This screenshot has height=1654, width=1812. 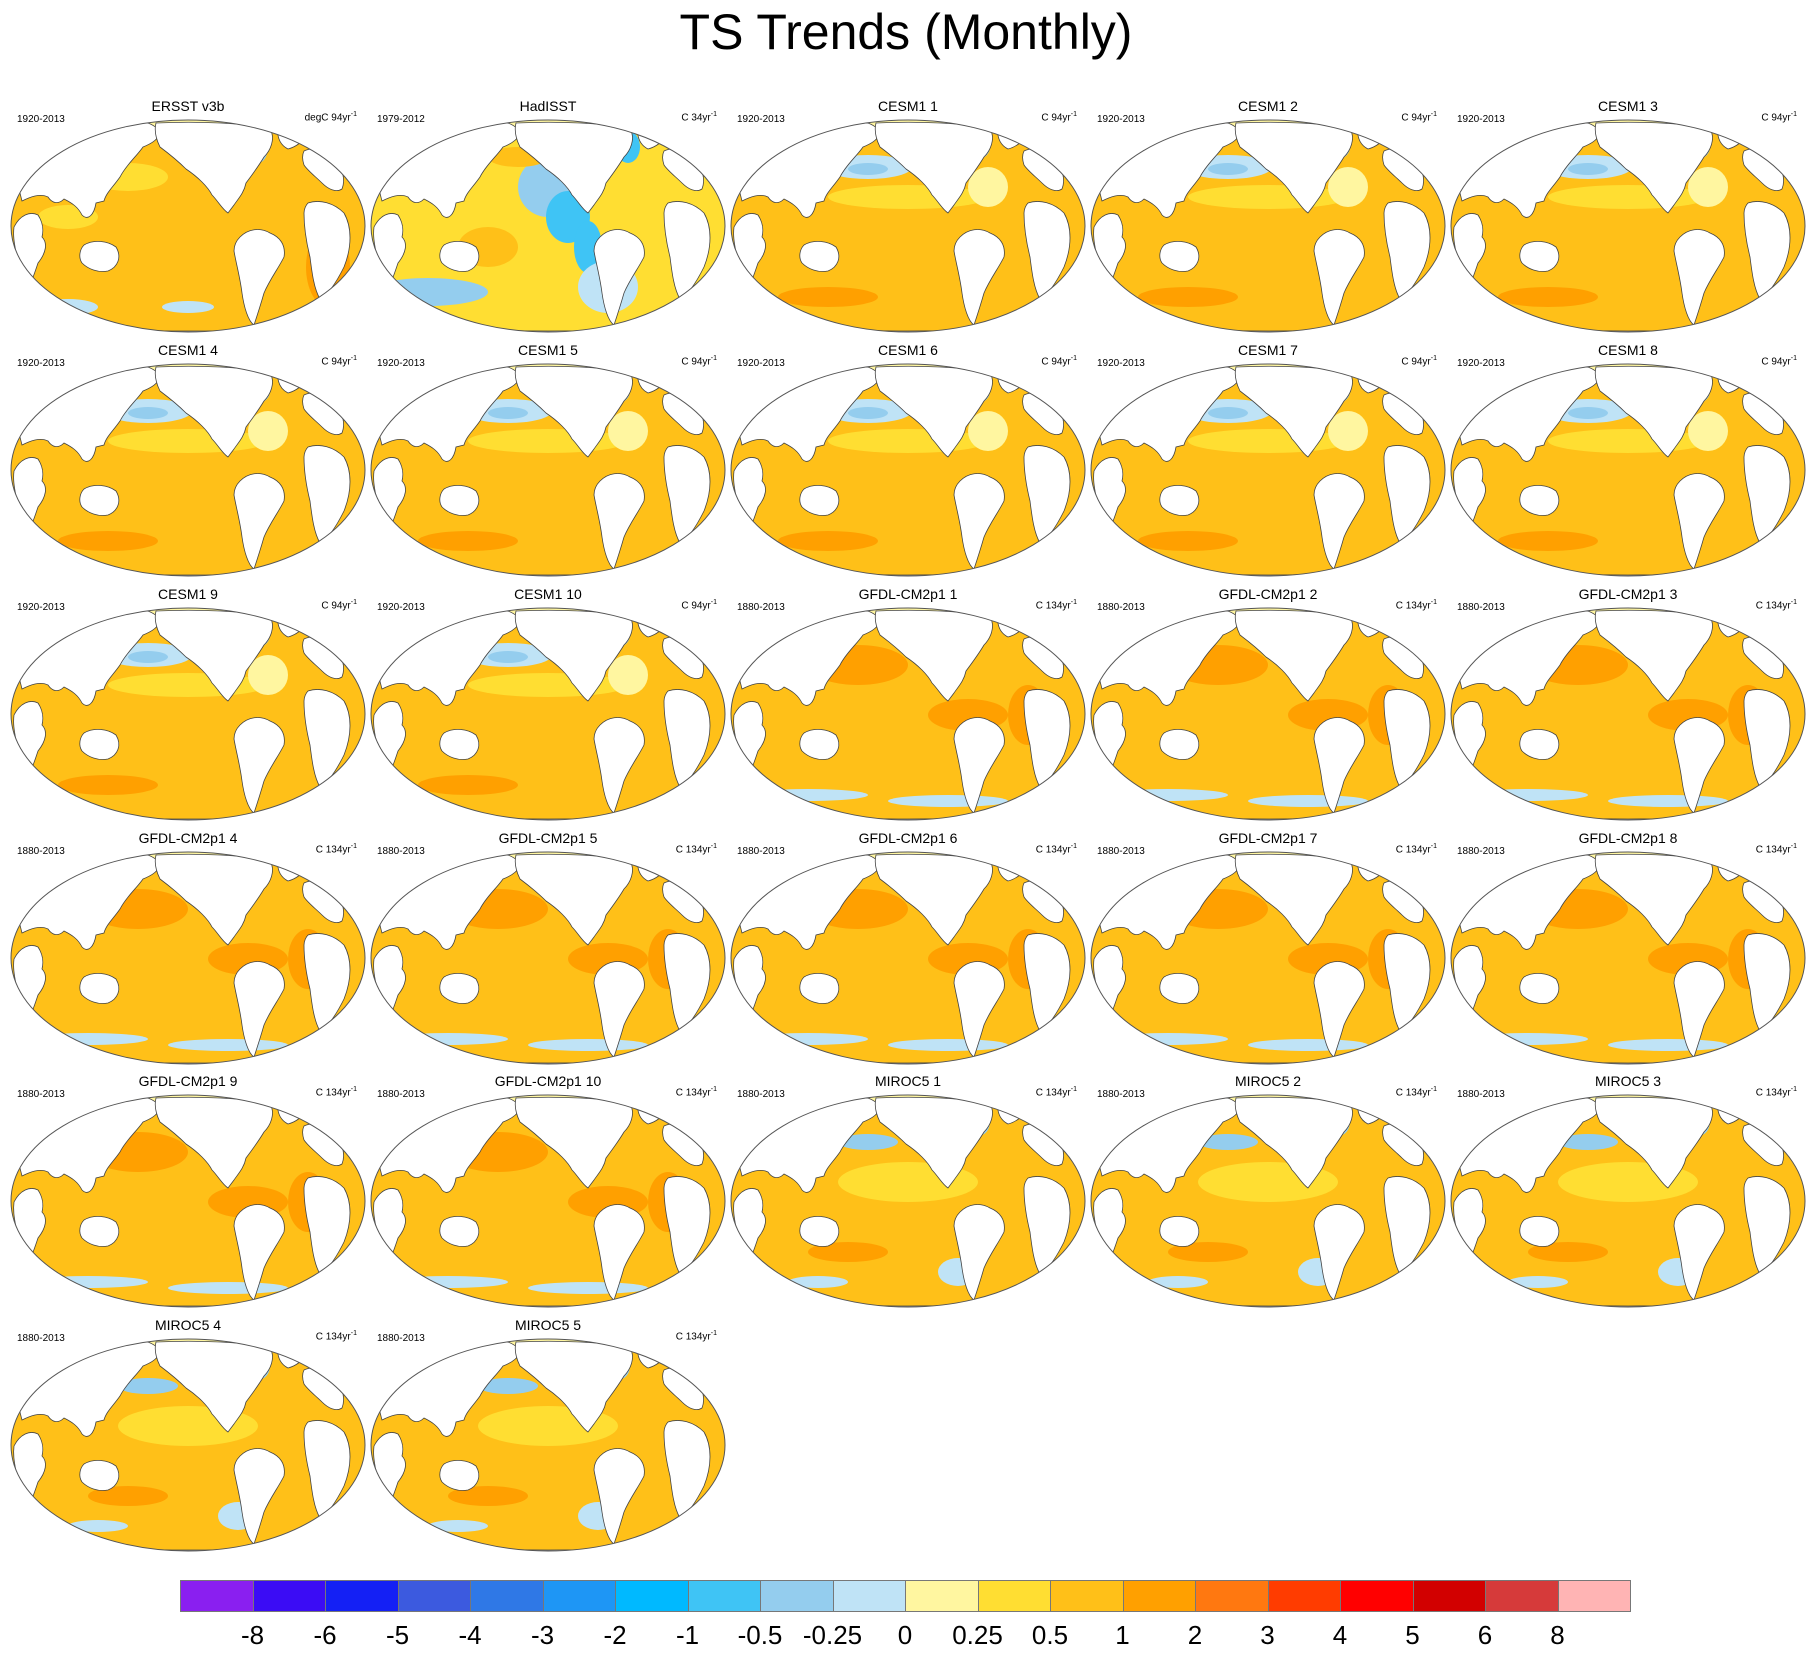 What do you see at coordinates (188, 594) in the screenshot?
I see `panel-title: CESM1 9` at bounding box center [188, 594].